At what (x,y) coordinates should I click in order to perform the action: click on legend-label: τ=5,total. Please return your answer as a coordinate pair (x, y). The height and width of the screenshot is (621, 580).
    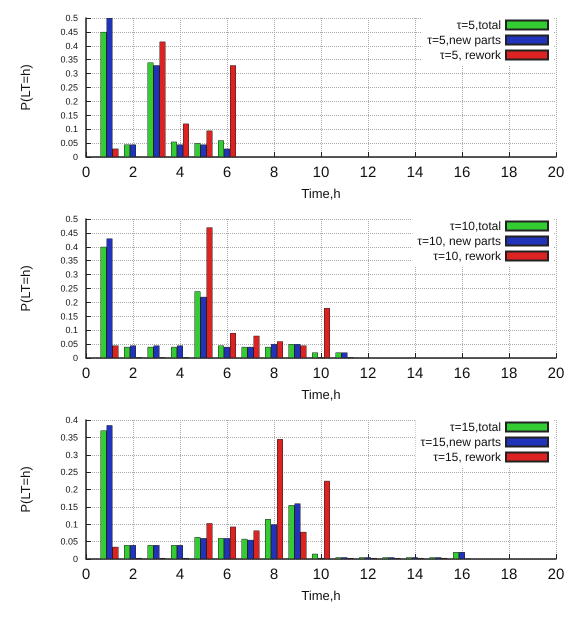
    Looking at the image, I should click on (478, 25).